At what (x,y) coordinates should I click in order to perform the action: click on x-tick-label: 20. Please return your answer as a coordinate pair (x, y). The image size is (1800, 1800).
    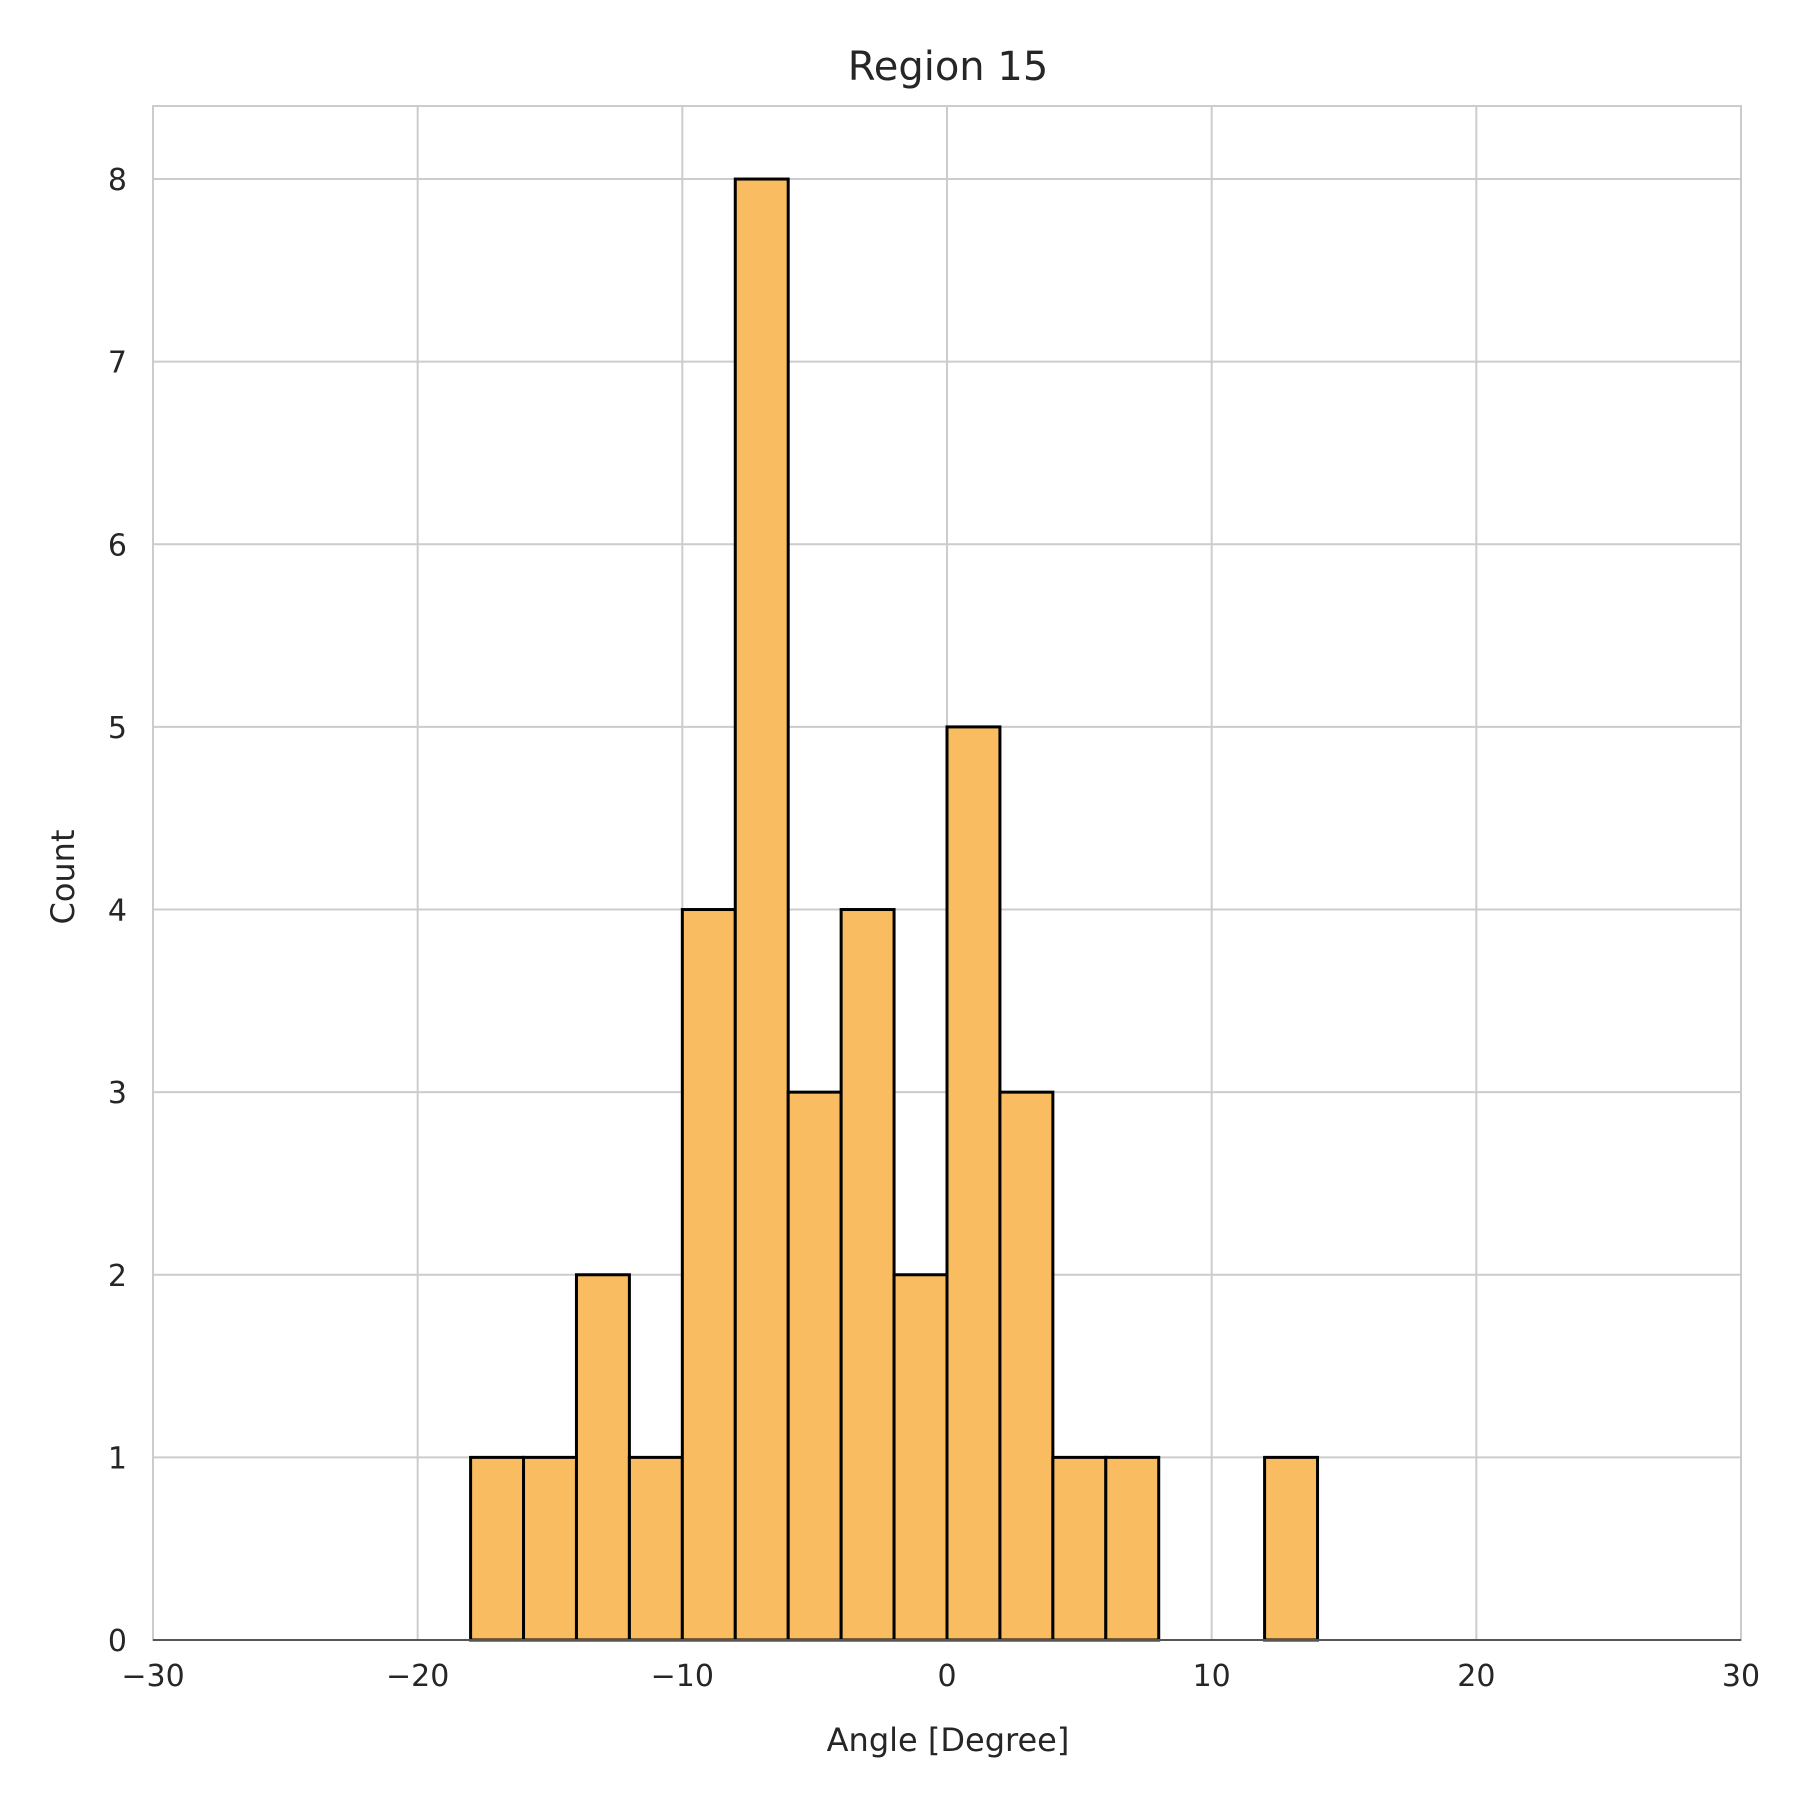
    Looking at the image, I should click on (1476, 1676).